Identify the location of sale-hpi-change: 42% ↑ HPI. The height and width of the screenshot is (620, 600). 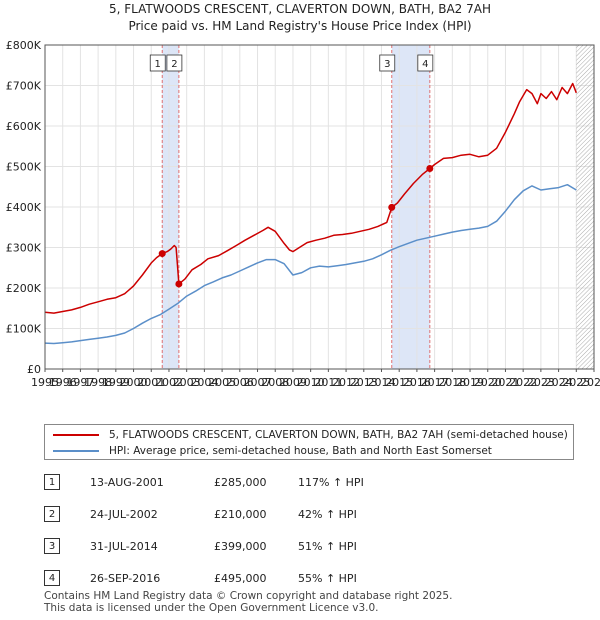
(327, 514).